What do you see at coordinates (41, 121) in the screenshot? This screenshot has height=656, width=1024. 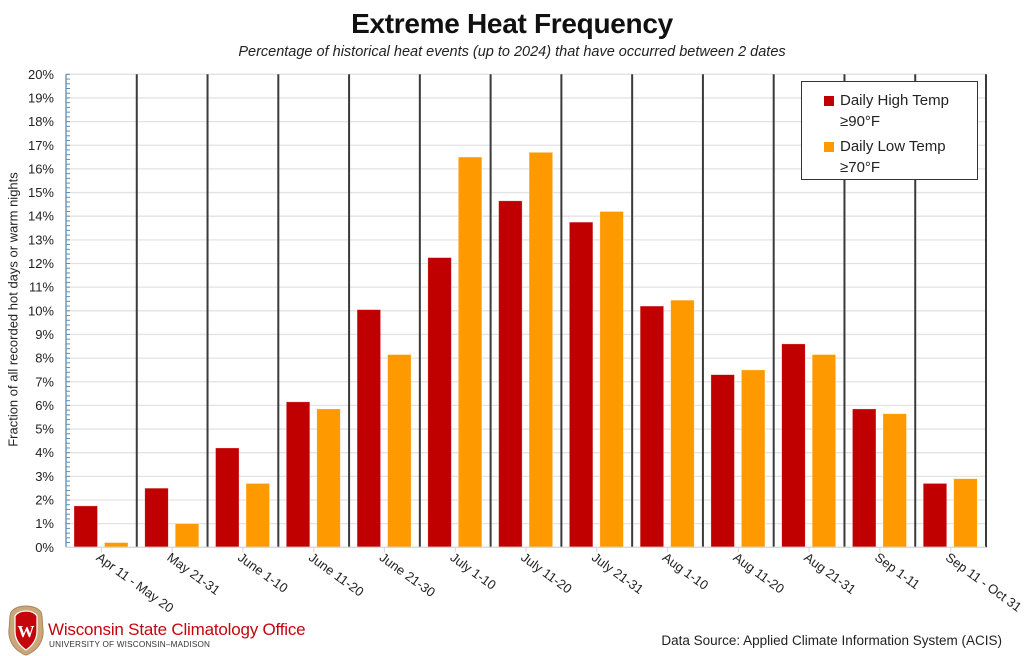 I see `y-tick-label: 18%` at bounding box center [41, 121].